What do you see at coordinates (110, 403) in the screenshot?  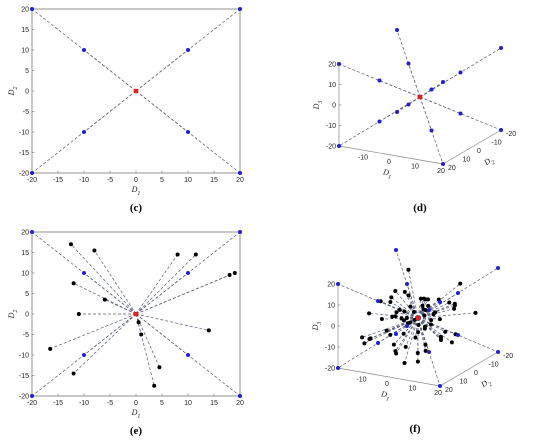 I see `x-tick-label: -5` at bounding box center [110, 403].